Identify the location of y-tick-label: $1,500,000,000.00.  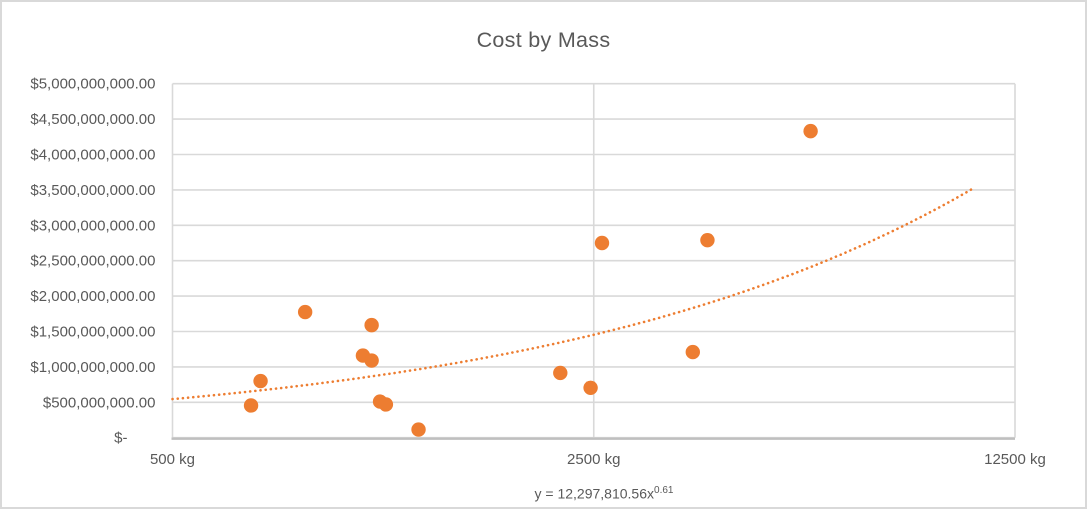
(92, 332).